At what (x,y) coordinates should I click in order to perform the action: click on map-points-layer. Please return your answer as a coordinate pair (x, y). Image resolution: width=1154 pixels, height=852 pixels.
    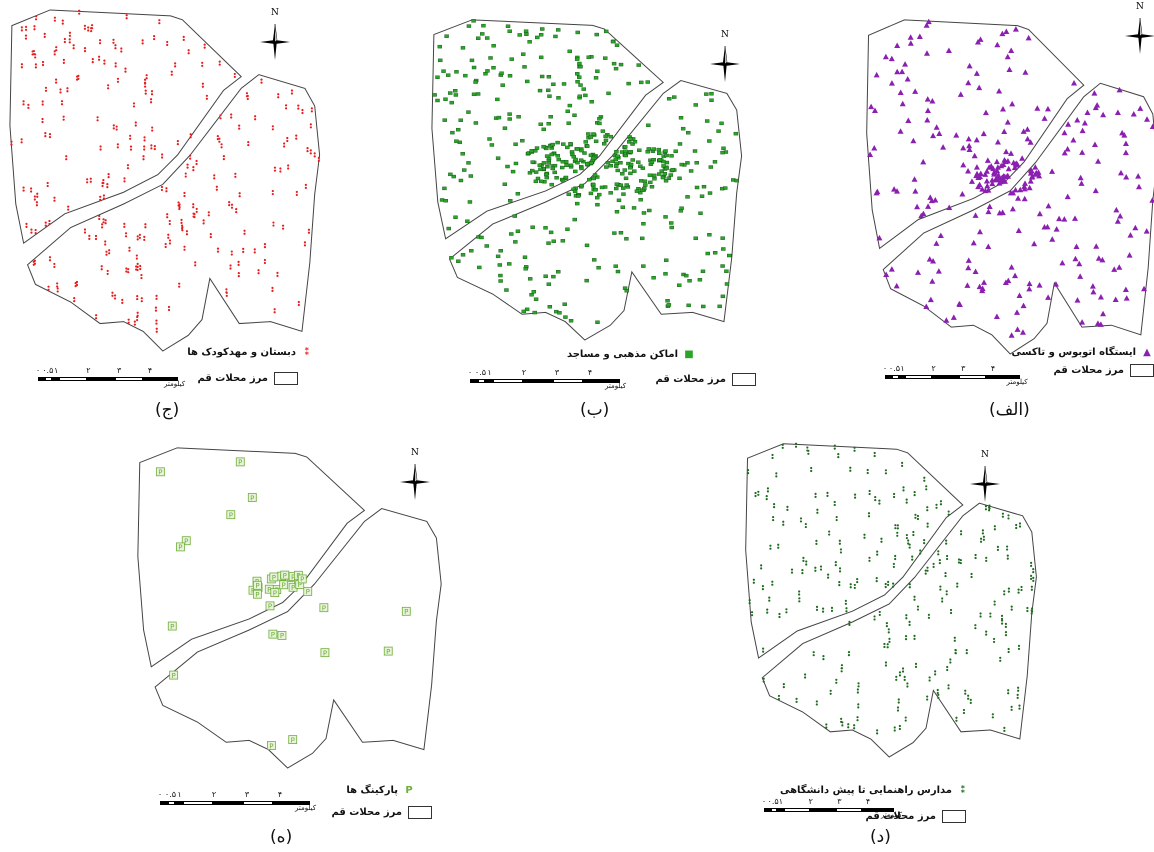
    Looking at the image, I should click on (1010, 178).